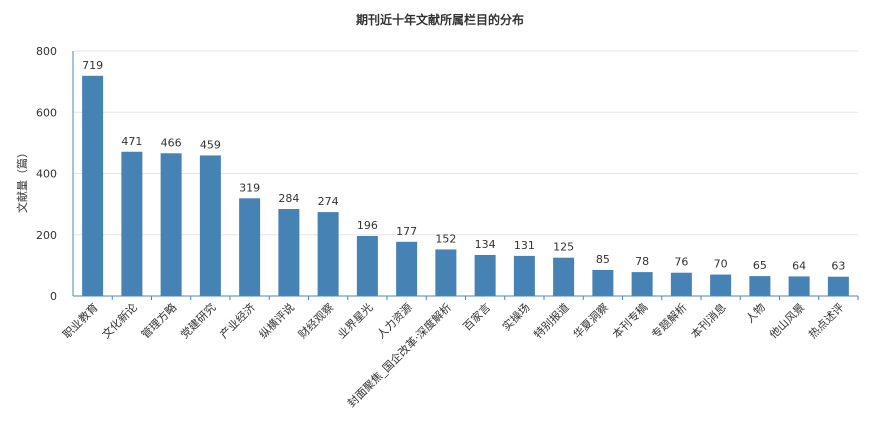 The height and width of the screenshot is (429, 879). Describe the element at coordinates (276, 320) in the screenshot. I see `x-tick-label: 纵横评说` at that location.